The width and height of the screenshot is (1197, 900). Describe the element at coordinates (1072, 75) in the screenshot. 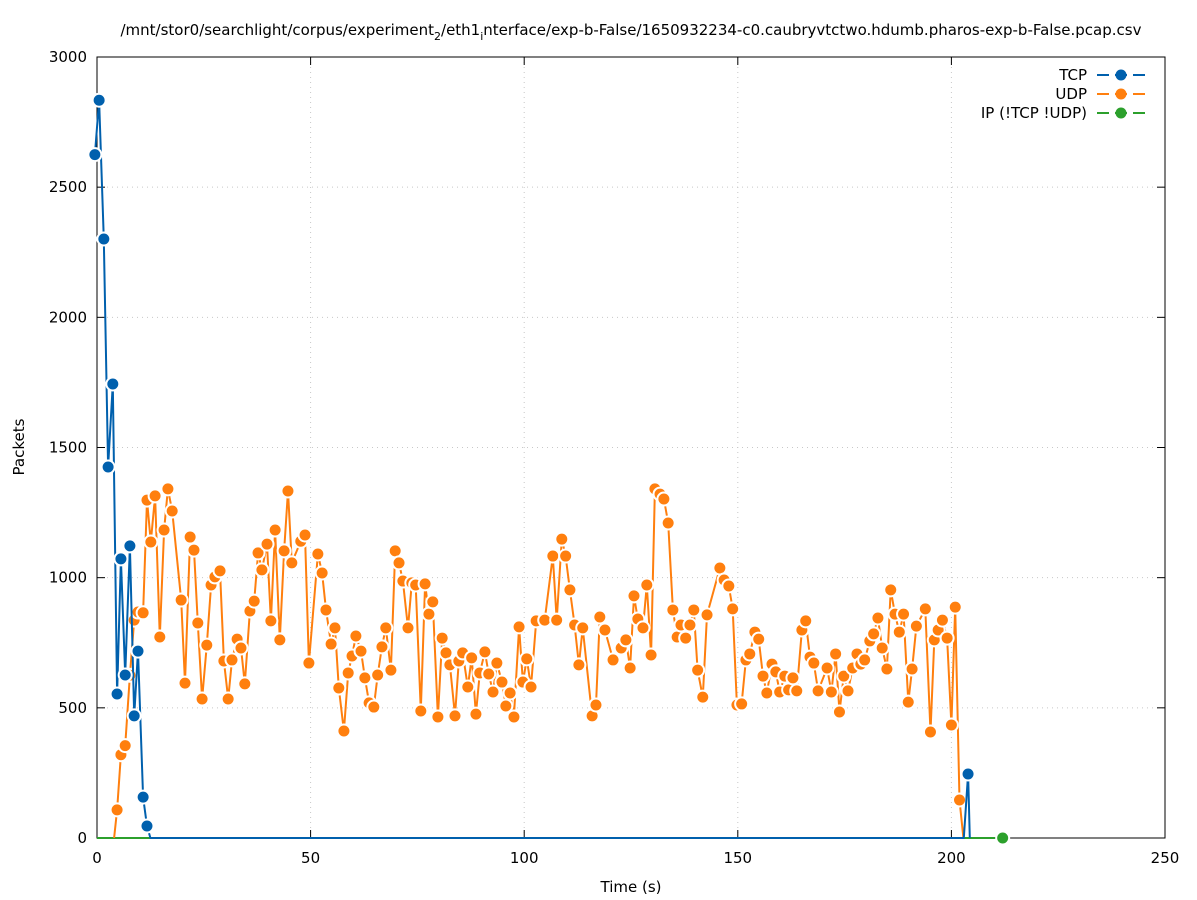

I see `legend-label: TCP` at that location.